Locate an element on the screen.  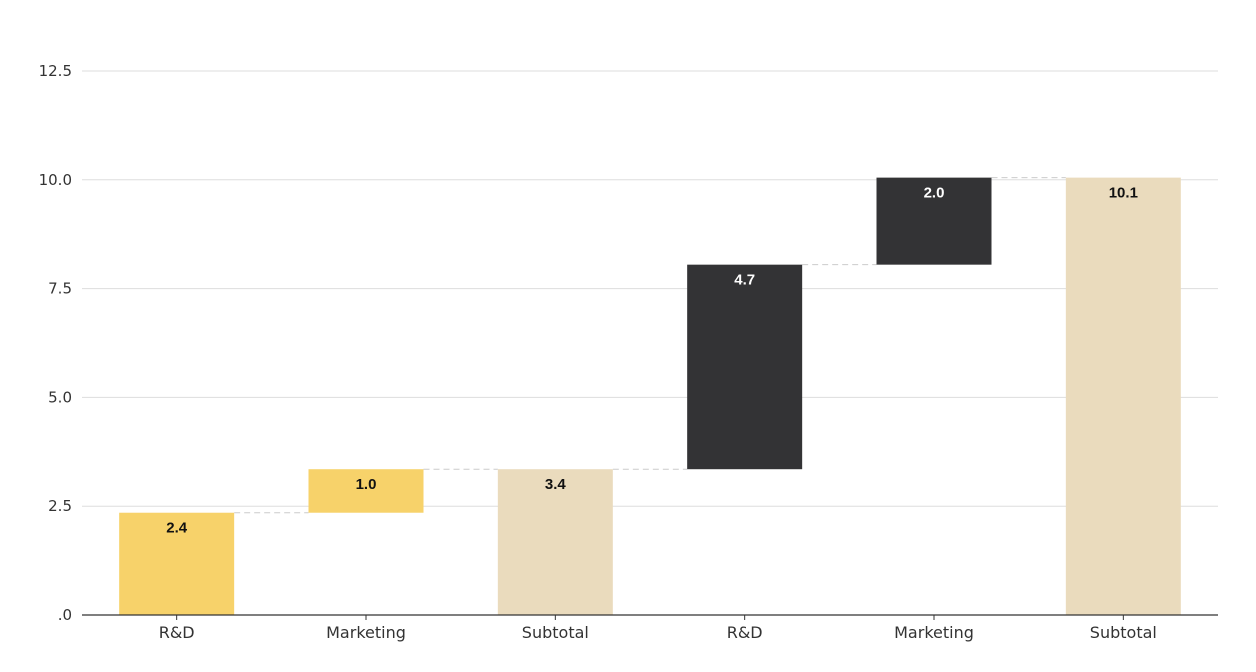
data-label: 2.0 is located at coordinates (934, 193).